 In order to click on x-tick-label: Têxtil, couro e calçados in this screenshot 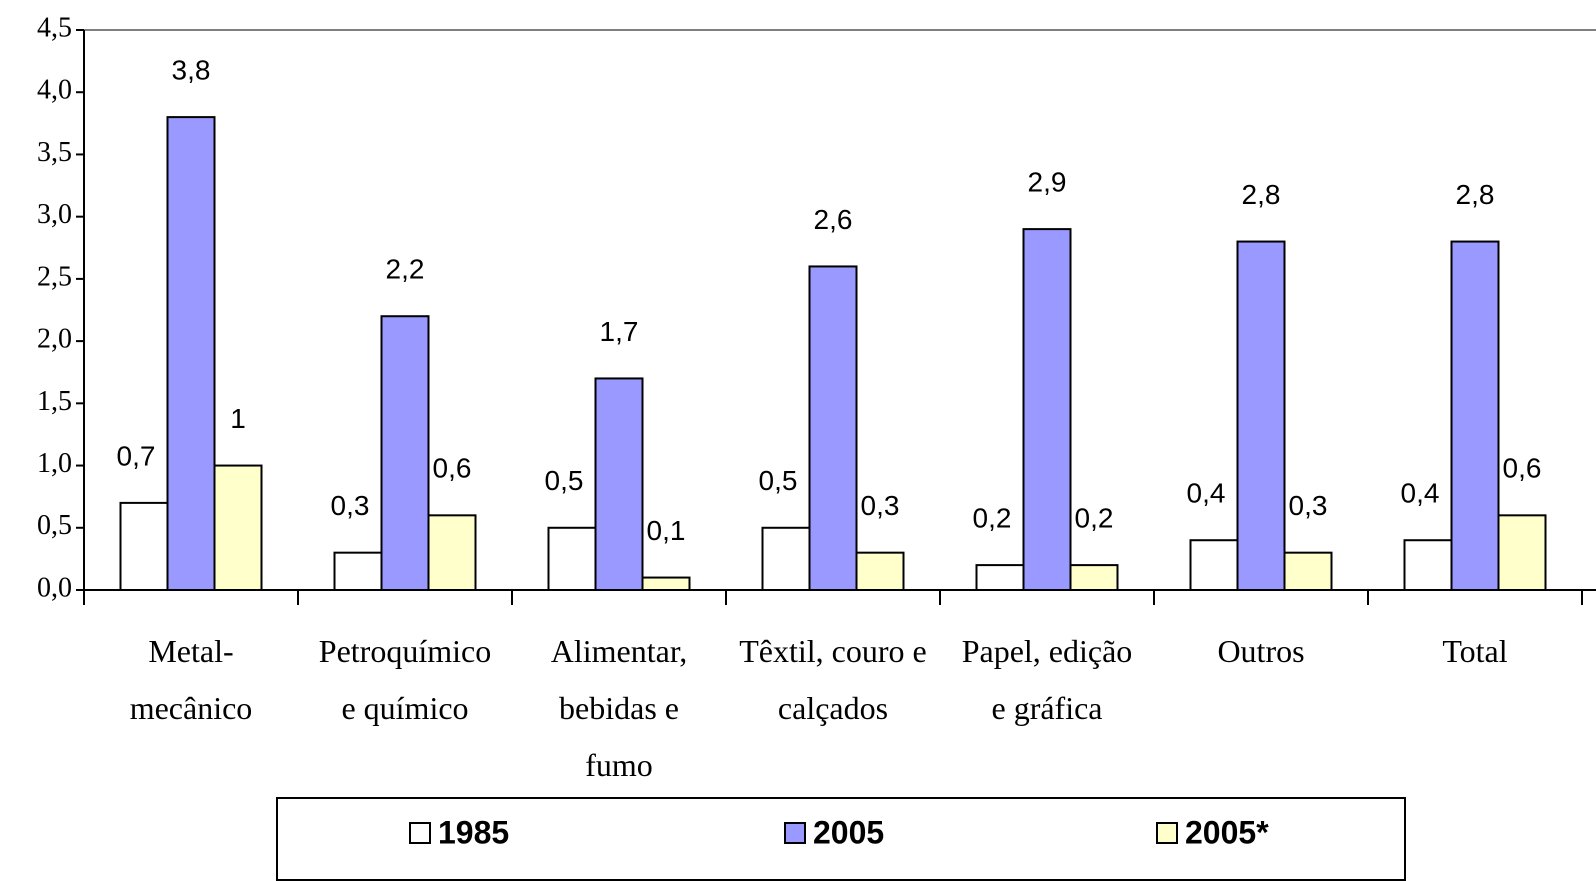, I will do `click(832, 679)`.